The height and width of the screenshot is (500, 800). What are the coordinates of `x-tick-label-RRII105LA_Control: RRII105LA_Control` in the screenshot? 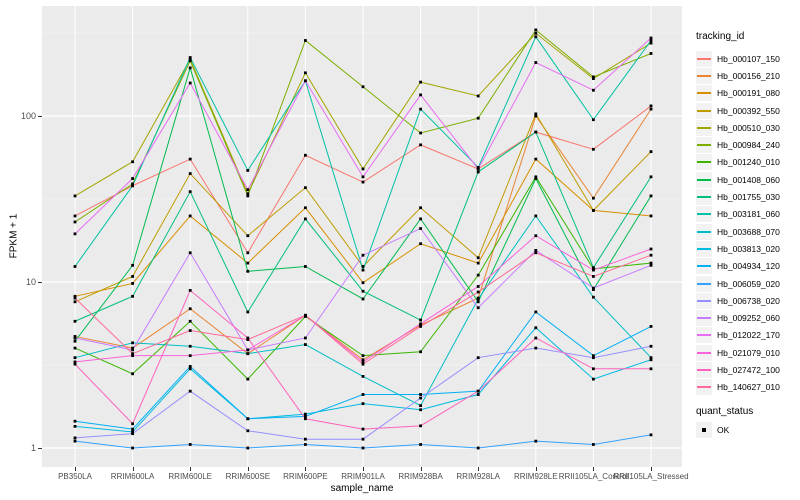 It's located at (593, 476).